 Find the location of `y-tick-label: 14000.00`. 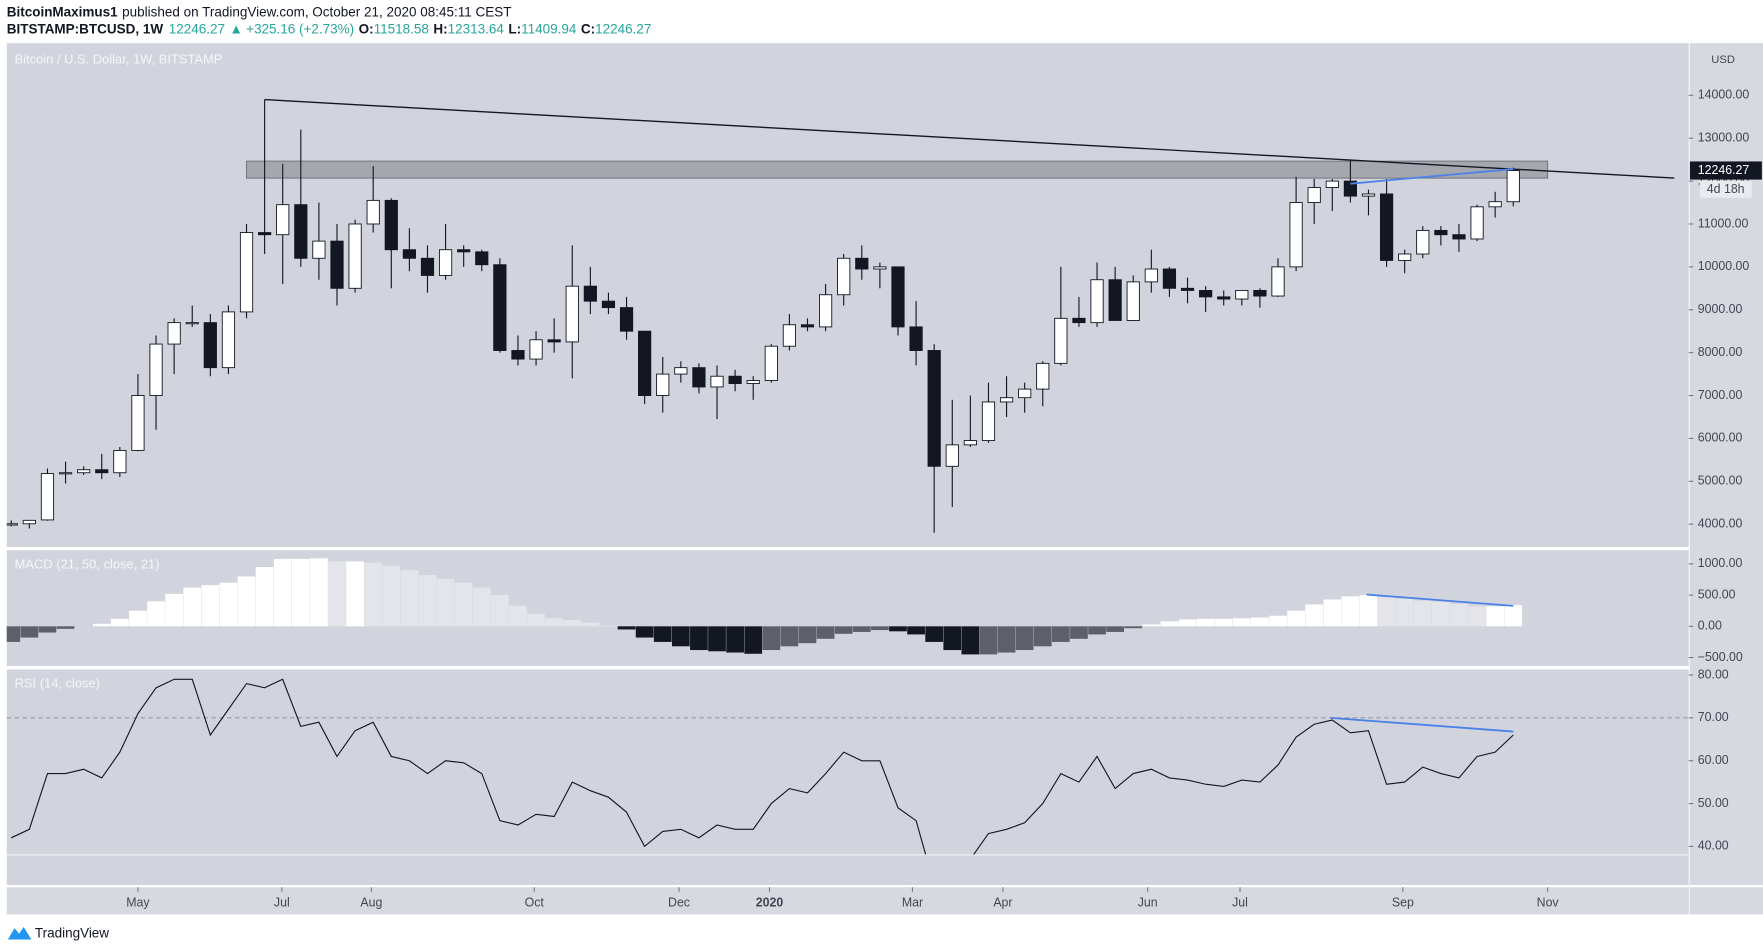

y-tick-label: 14000.00 is located at coordinates (1724, 95).